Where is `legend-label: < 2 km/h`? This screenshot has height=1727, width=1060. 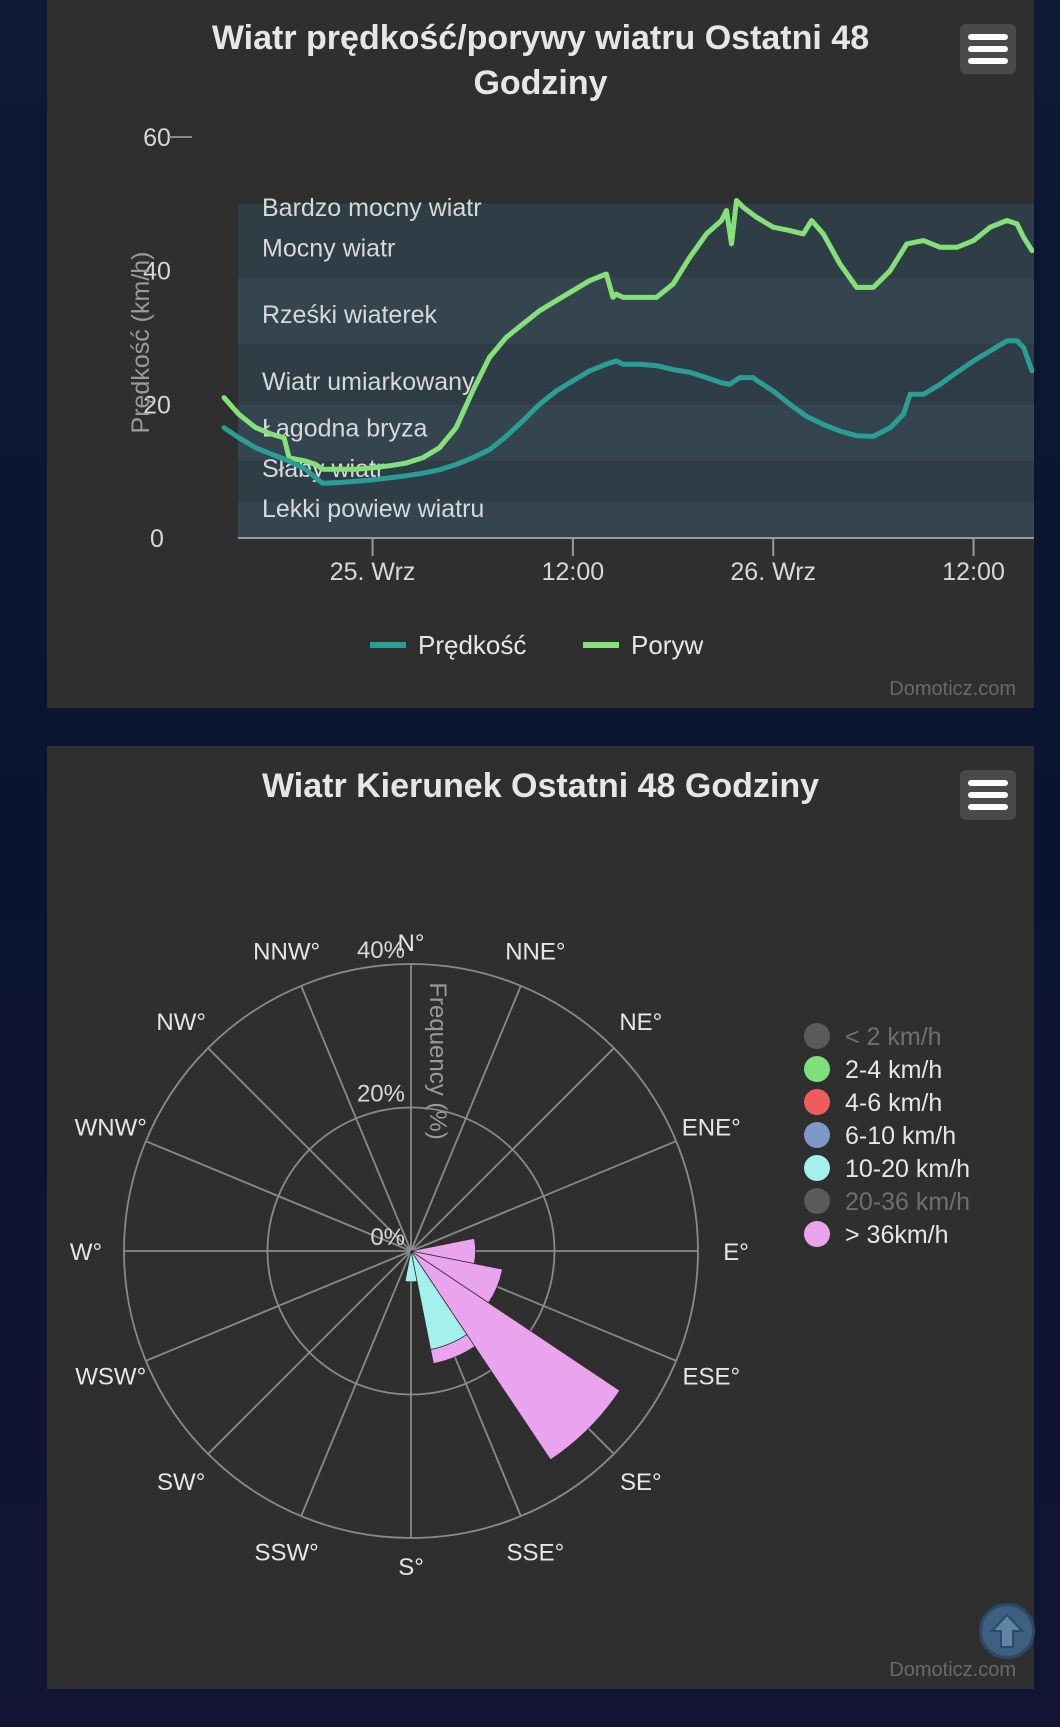
legend-label: < 2 km/h is located at coordinates (893, 1037).